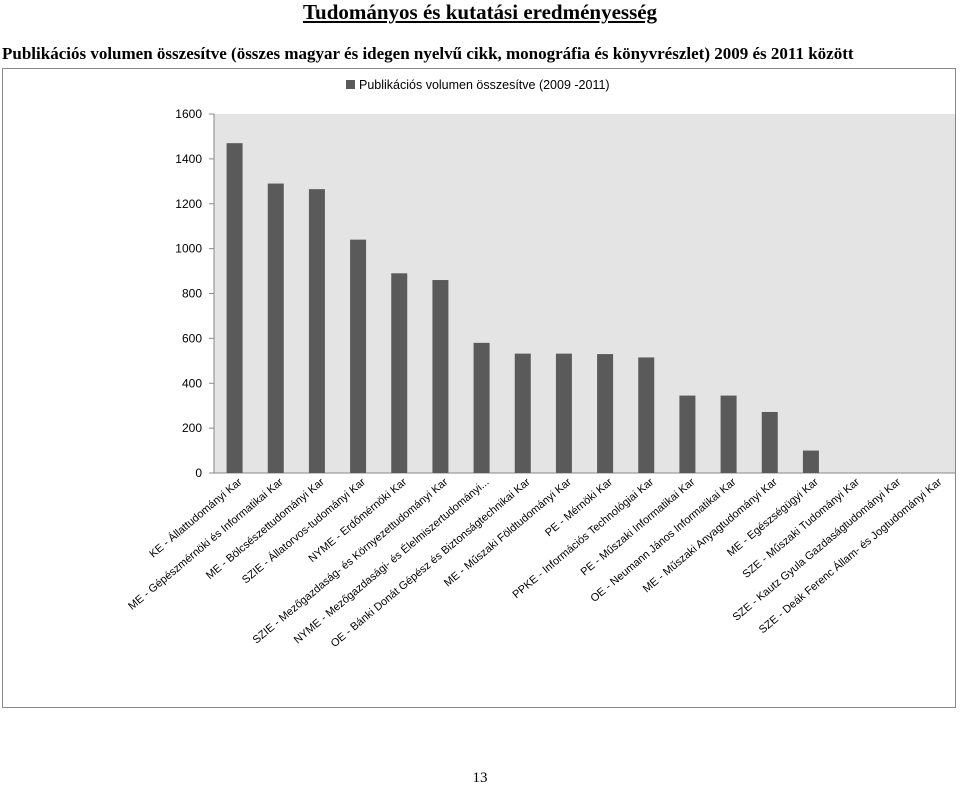  Describe the element at coordinates (663, 540) in the screenshot. I see `x-category-label: OE - Neumann János Informatikai Kar` at that location.